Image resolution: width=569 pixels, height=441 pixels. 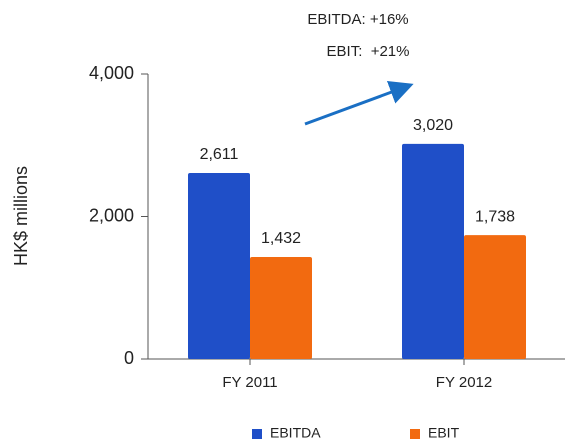 What do you see at coordinates (281, 238) in the screenshot?
I see `data-label: 1,432` at bounding box center [281, 238].